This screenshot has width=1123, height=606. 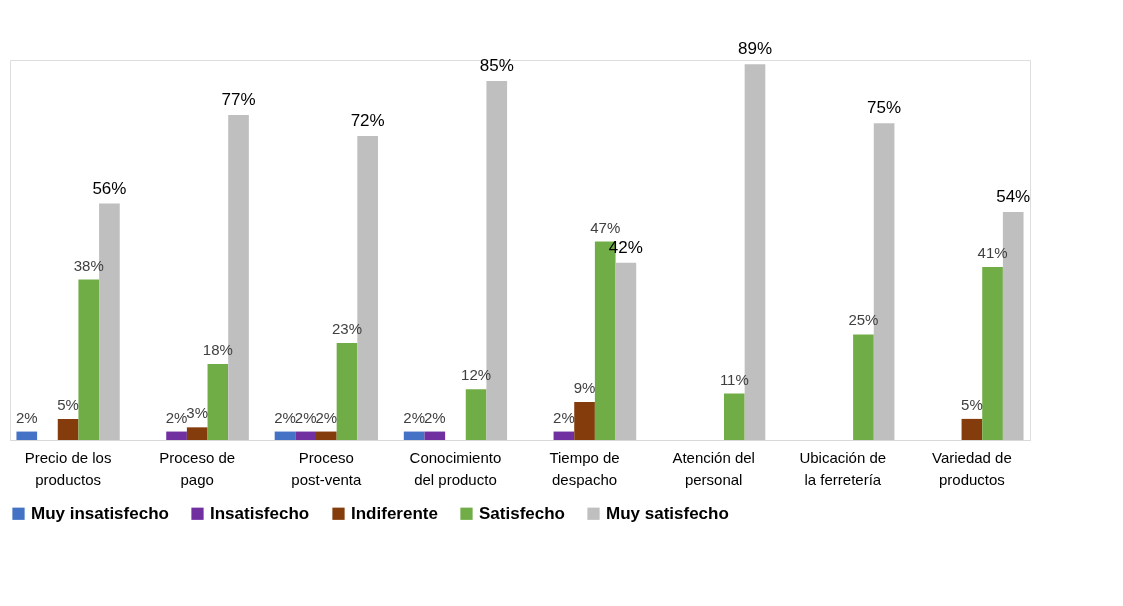 What do you see at coordinates (346, 328) in the screenshot?
I see `data-label: 23%` at bounding box center [346, 328].